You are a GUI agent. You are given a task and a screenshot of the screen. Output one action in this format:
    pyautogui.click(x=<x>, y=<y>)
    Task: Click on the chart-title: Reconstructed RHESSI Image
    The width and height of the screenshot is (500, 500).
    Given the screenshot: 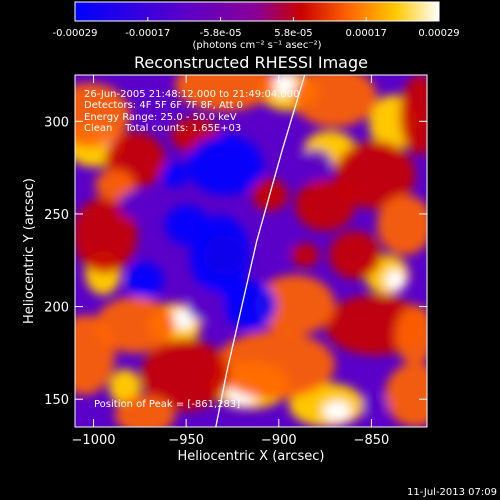 What is the action you would take?
    pyautogui.click(x=251, y=62)
    